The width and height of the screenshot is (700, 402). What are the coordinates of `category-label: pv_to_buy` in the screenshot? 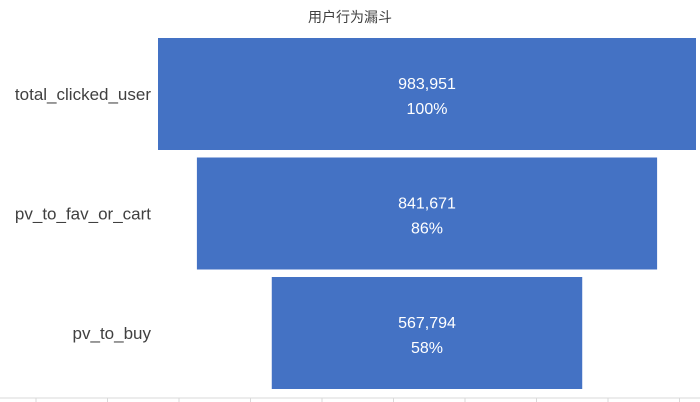 It's located at (112, 333).